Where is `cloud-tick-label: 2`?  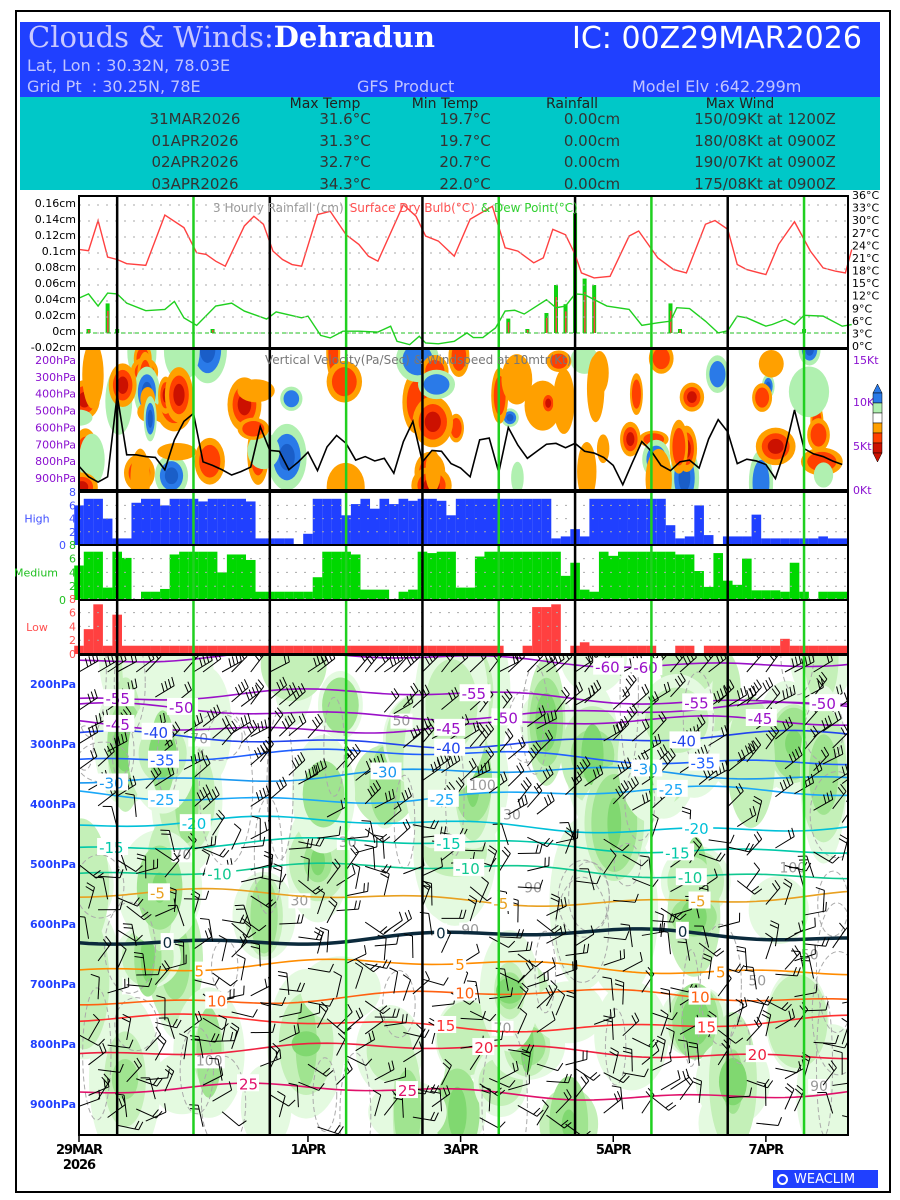
cloud-tick-label: 2 is located at coordinates (72, 532).